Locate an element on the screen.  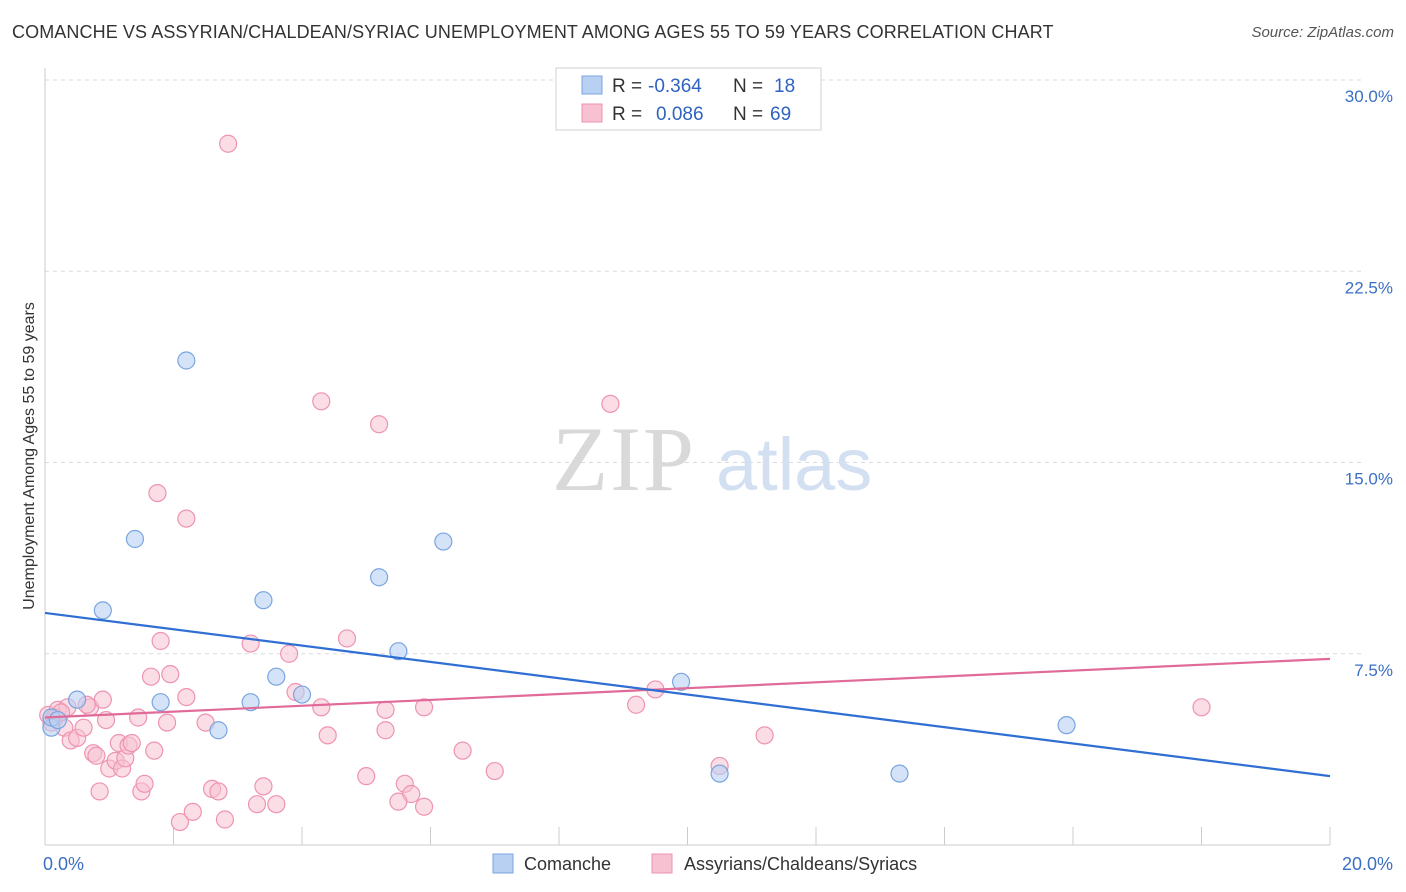
bottom-legend: Comanche Assyrians/Chaldeans/Syriacs is located at coordinates (704, 863).